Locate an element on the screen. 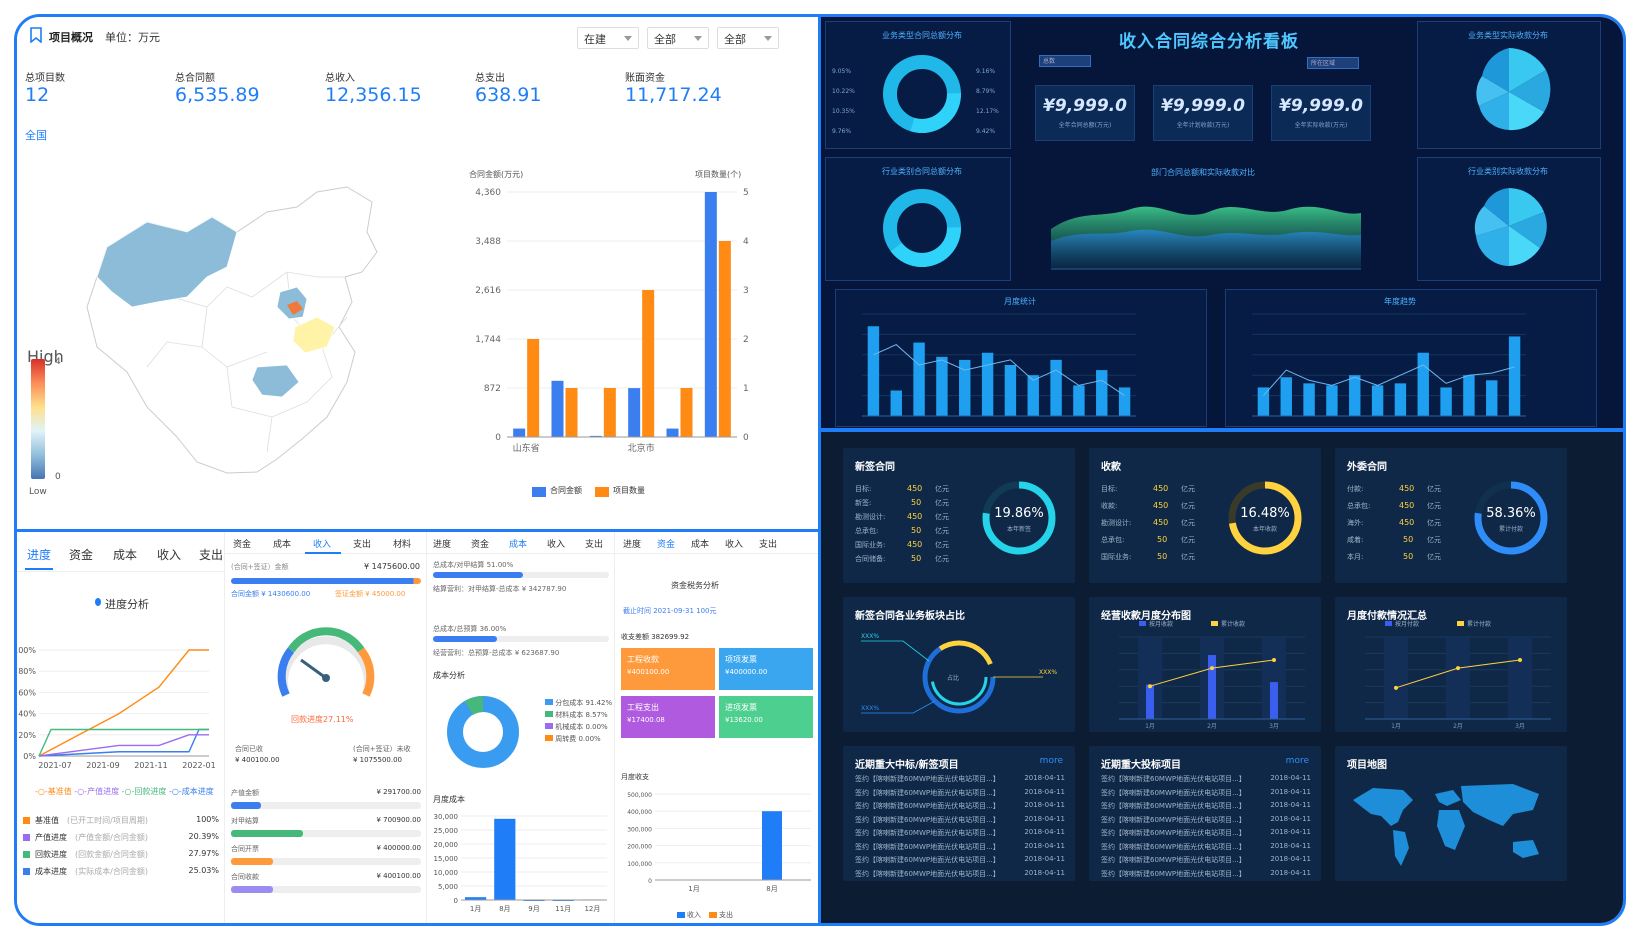 The image size is (1640, 940). y-tick: 0 is located at coordinates (650, 881).